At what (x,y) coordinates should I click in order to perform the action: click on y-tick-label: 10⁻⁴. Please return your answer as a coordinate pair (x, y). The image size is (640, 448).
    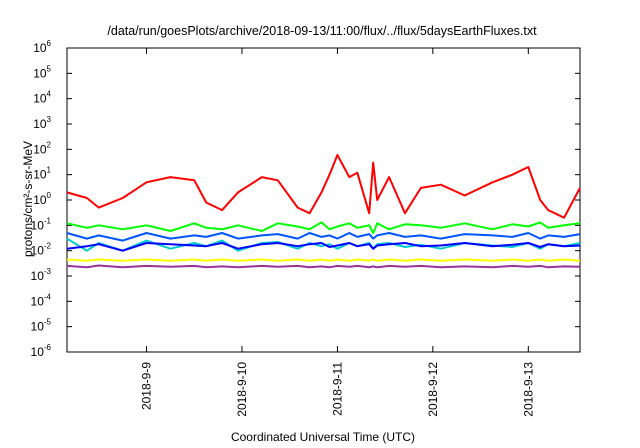
    Looking at the image, I should click on (41, 300).